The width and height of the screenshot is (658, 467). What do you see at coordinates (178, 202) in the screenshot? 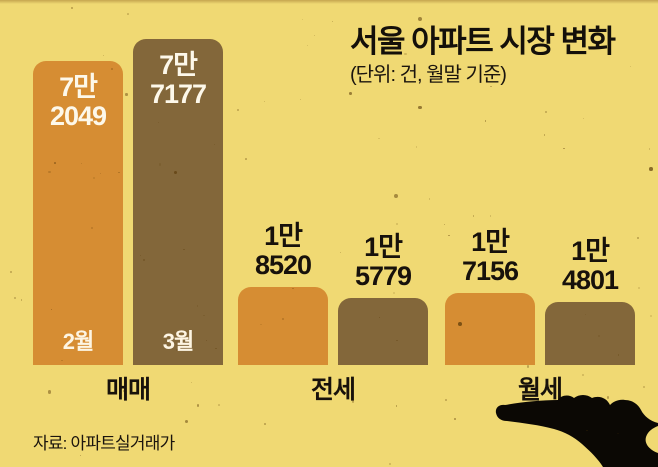
I see `bar-sales-mar` at bounding box center [178, 202].